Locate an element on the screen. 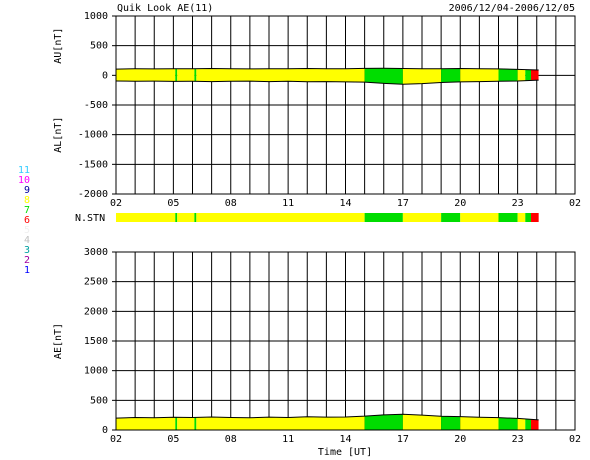 The image size is (590, 460). y-tick-label: 2500 is located at coordinates (96, 282).